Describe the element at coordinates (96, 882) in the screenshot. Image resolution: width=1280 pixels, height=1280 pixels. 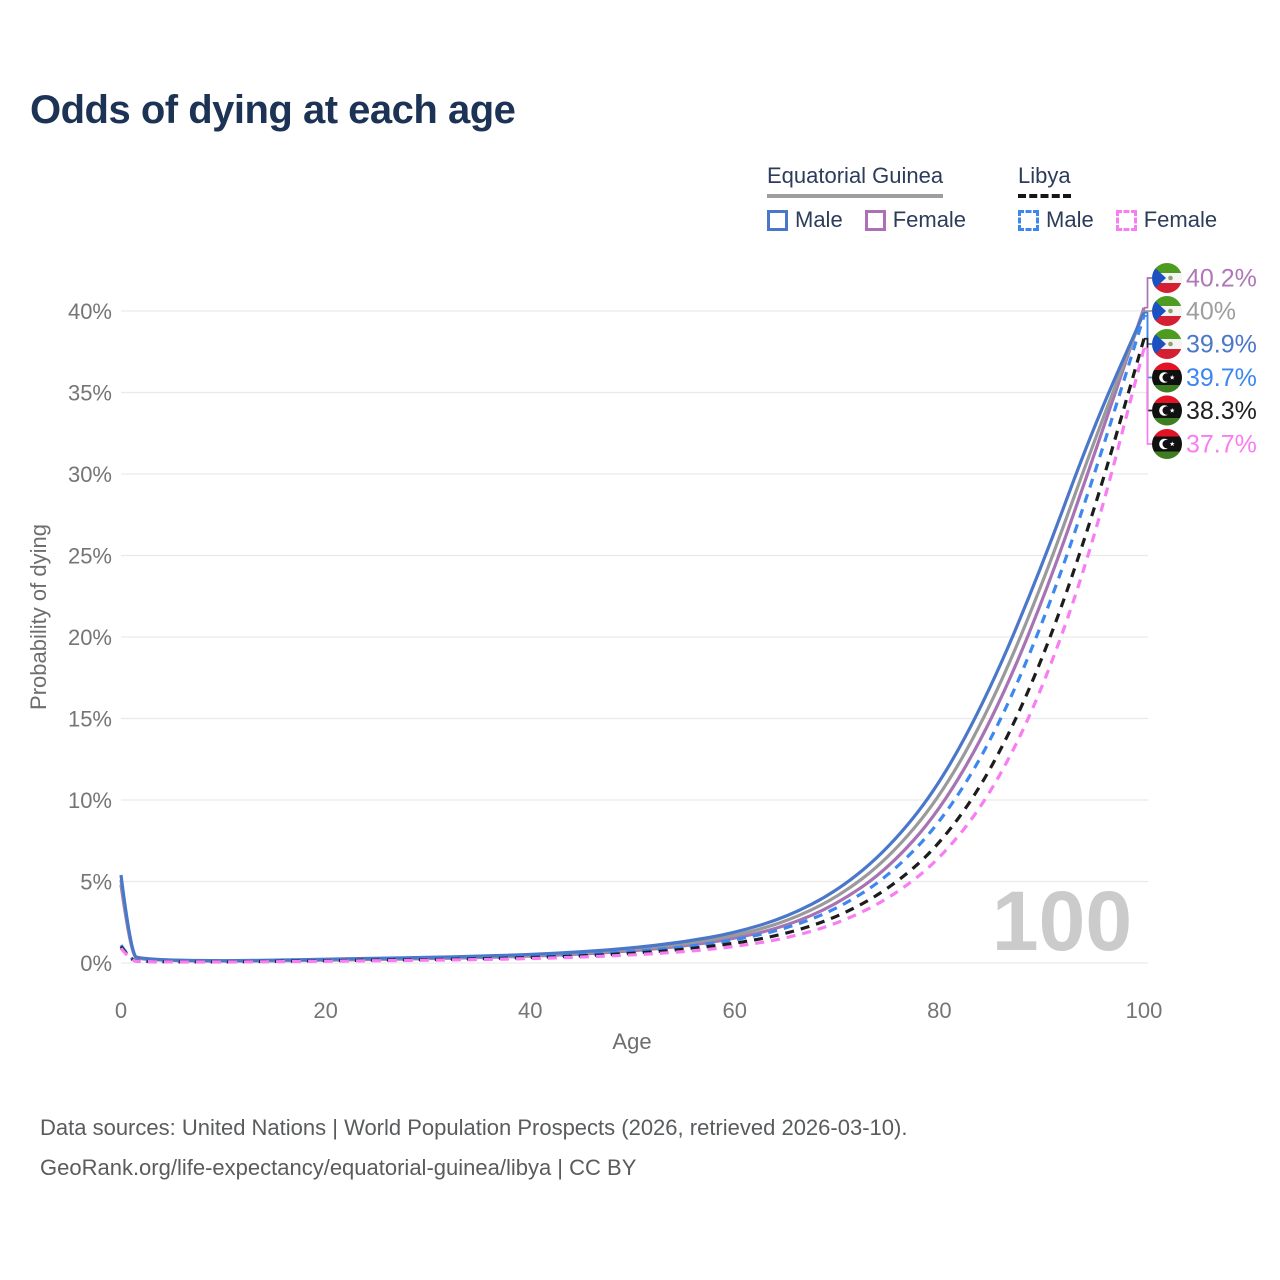
I see `y-tick-label: 5%` at that location.